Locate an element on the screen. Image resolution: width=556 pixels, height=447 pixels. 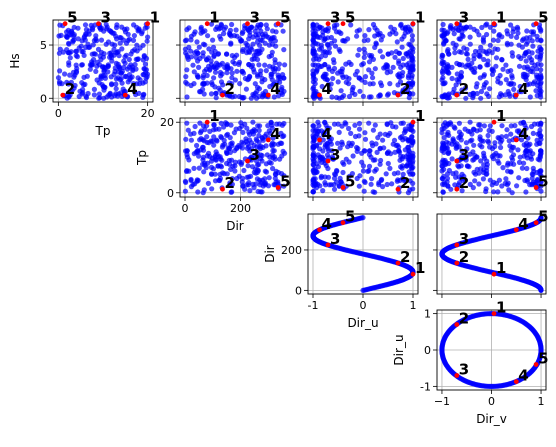
y-tick-label: 0 is located at coordinates (427, 350).